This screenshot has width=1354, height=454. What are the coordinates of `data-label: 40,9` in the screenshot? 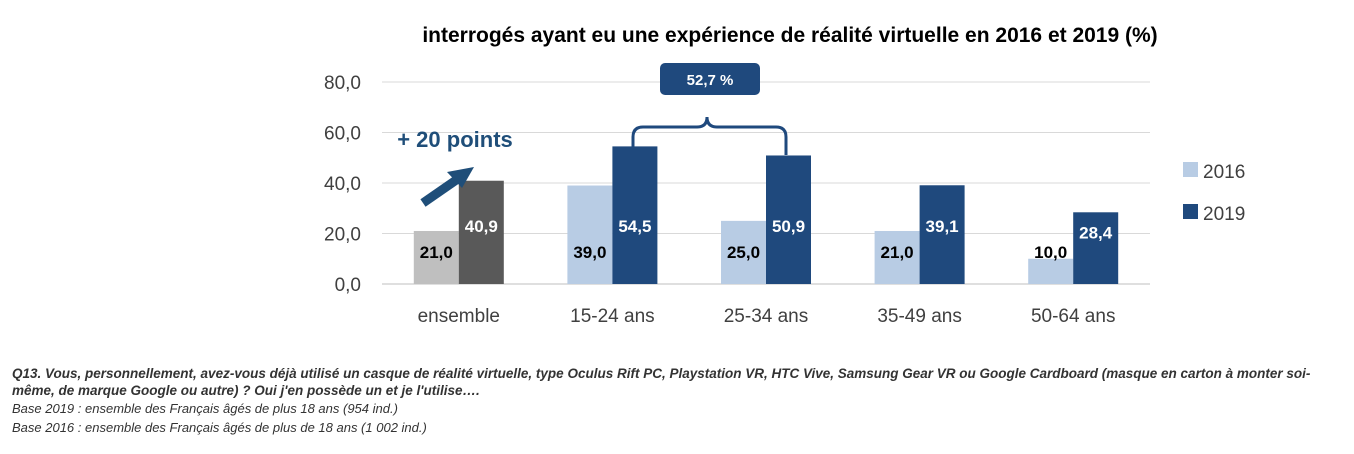 It's located at (481, 226).